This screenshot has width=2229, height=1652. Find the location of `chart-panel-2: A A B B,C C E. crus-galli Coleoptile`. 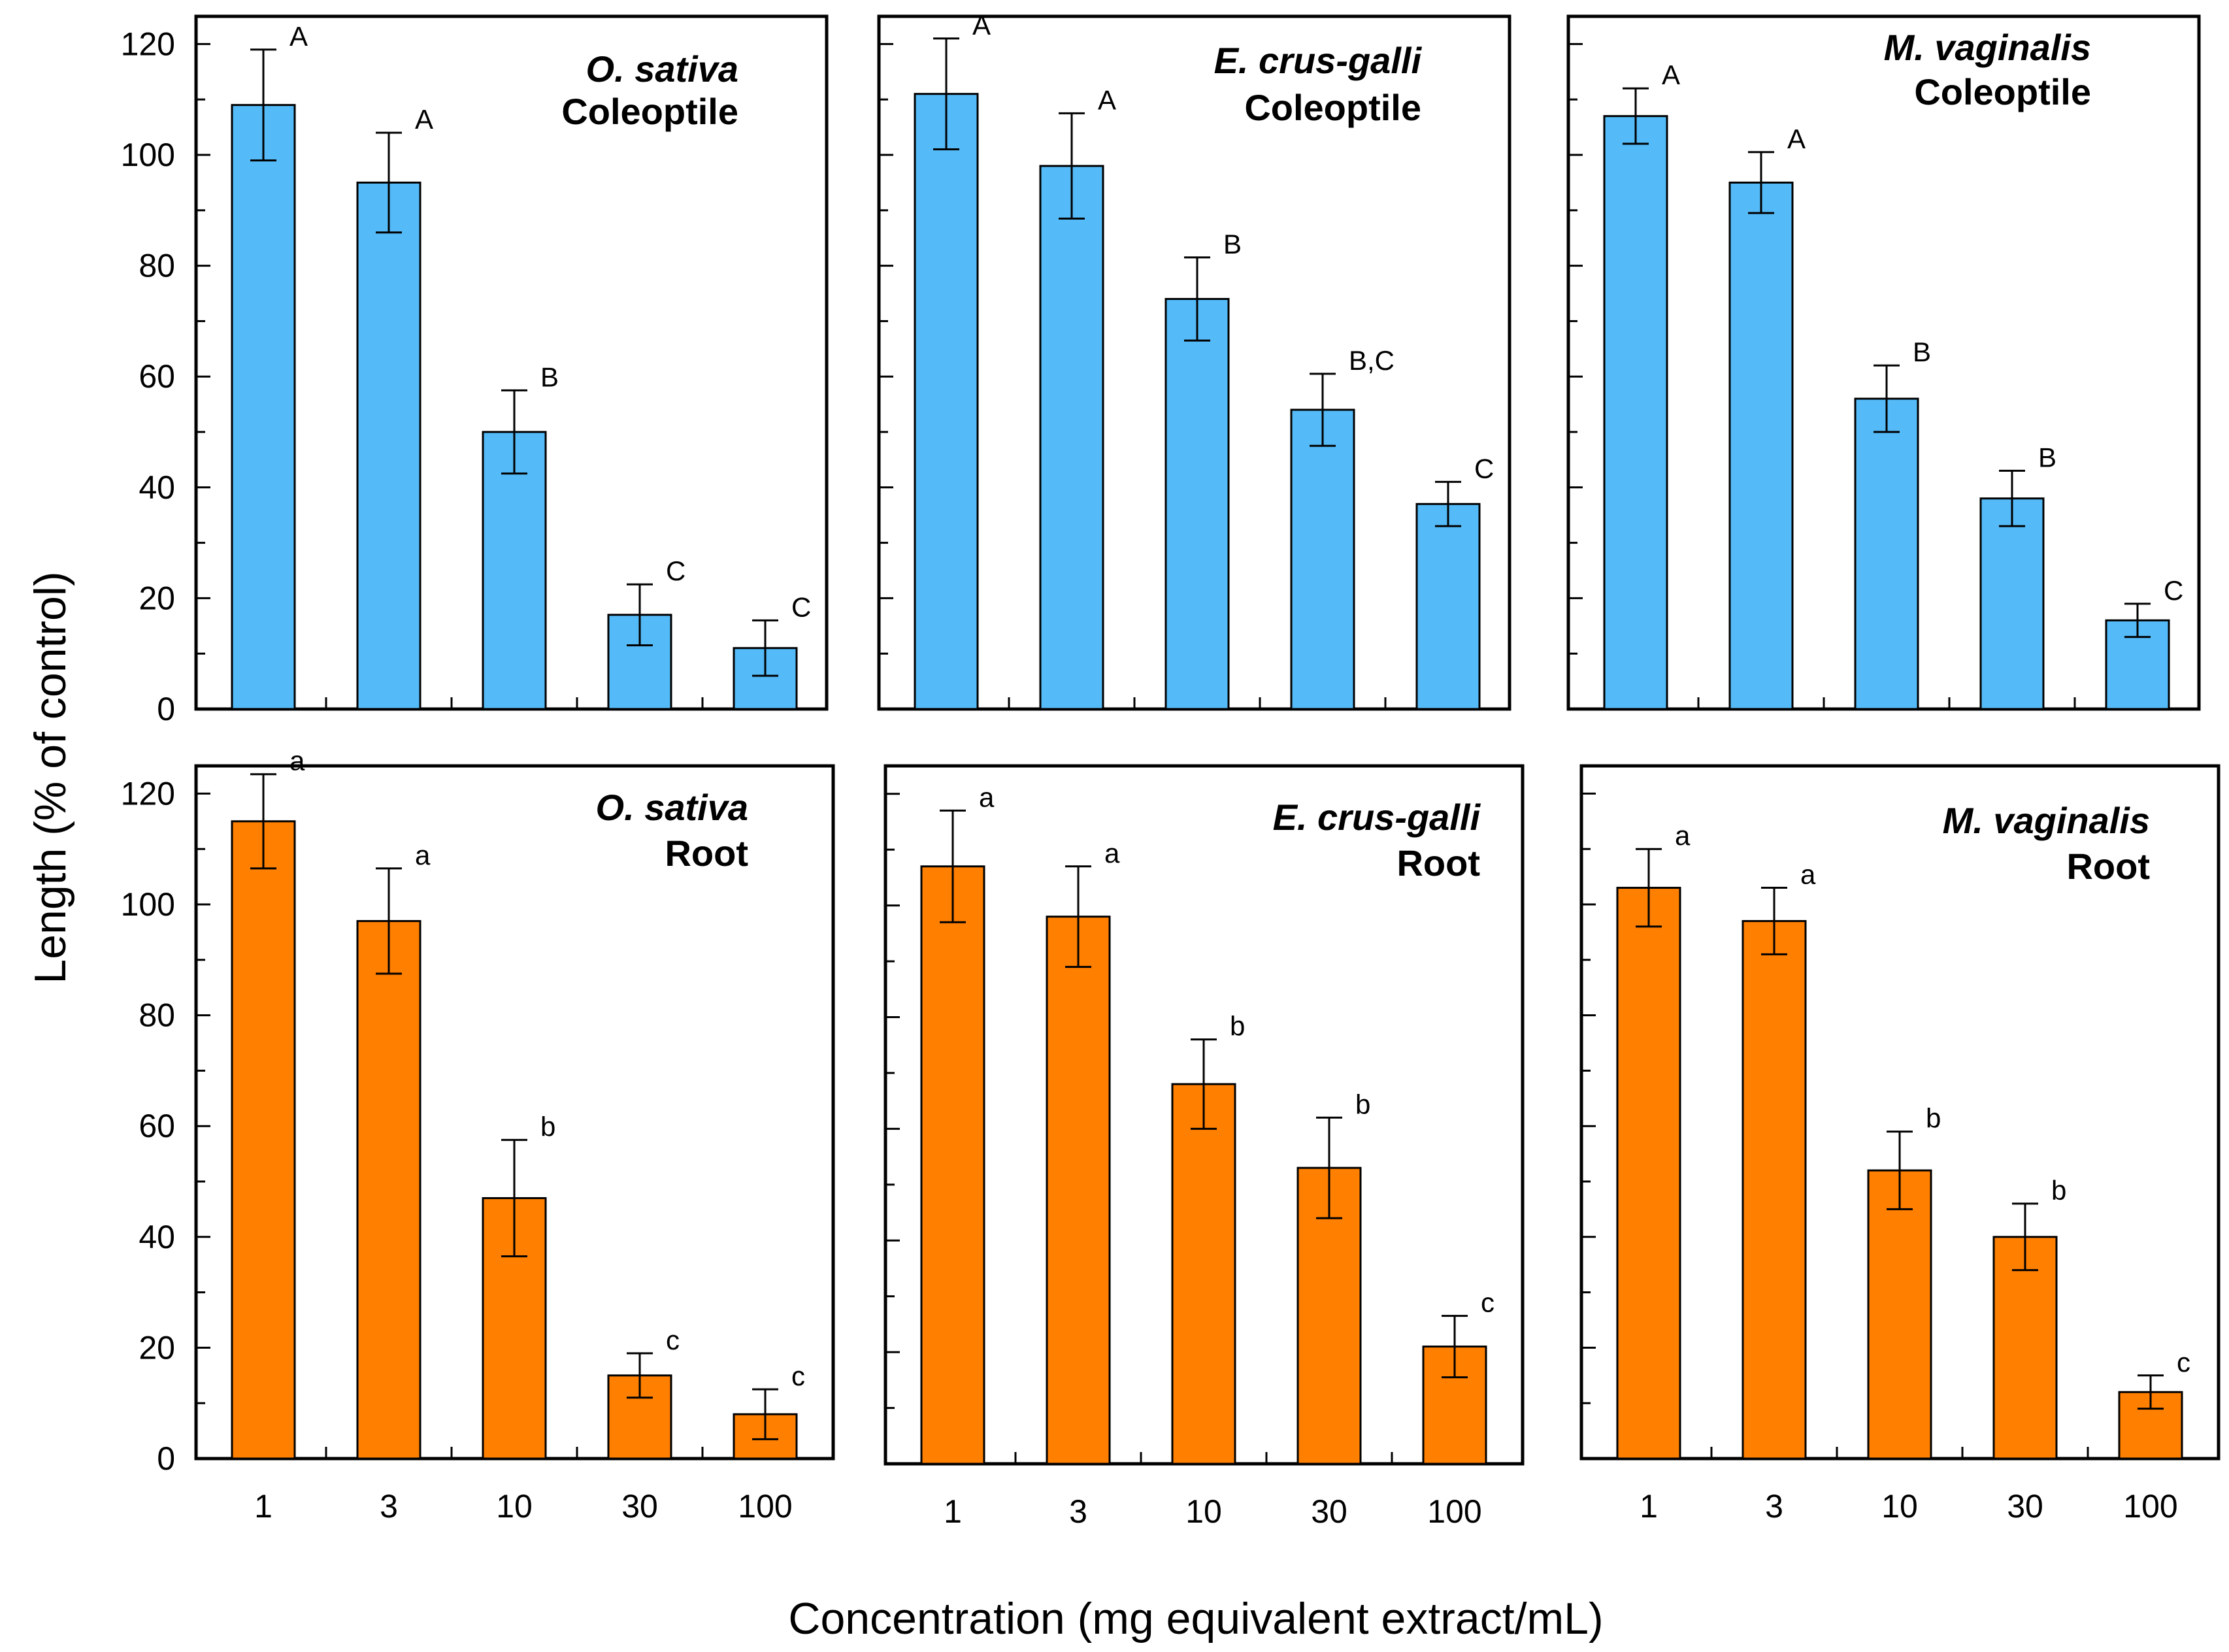

chart-panel-2: A A B B,C C E. crus-galli Coleoptile is located at coordinates (1194, 361).